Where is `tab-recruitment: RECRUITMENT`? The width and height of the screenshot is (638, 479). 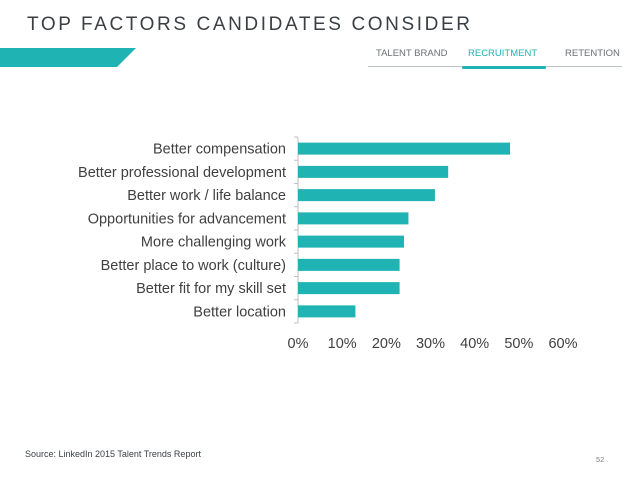
tab-recruitment: RECRUITMENT is located at coordinates (503, 53).